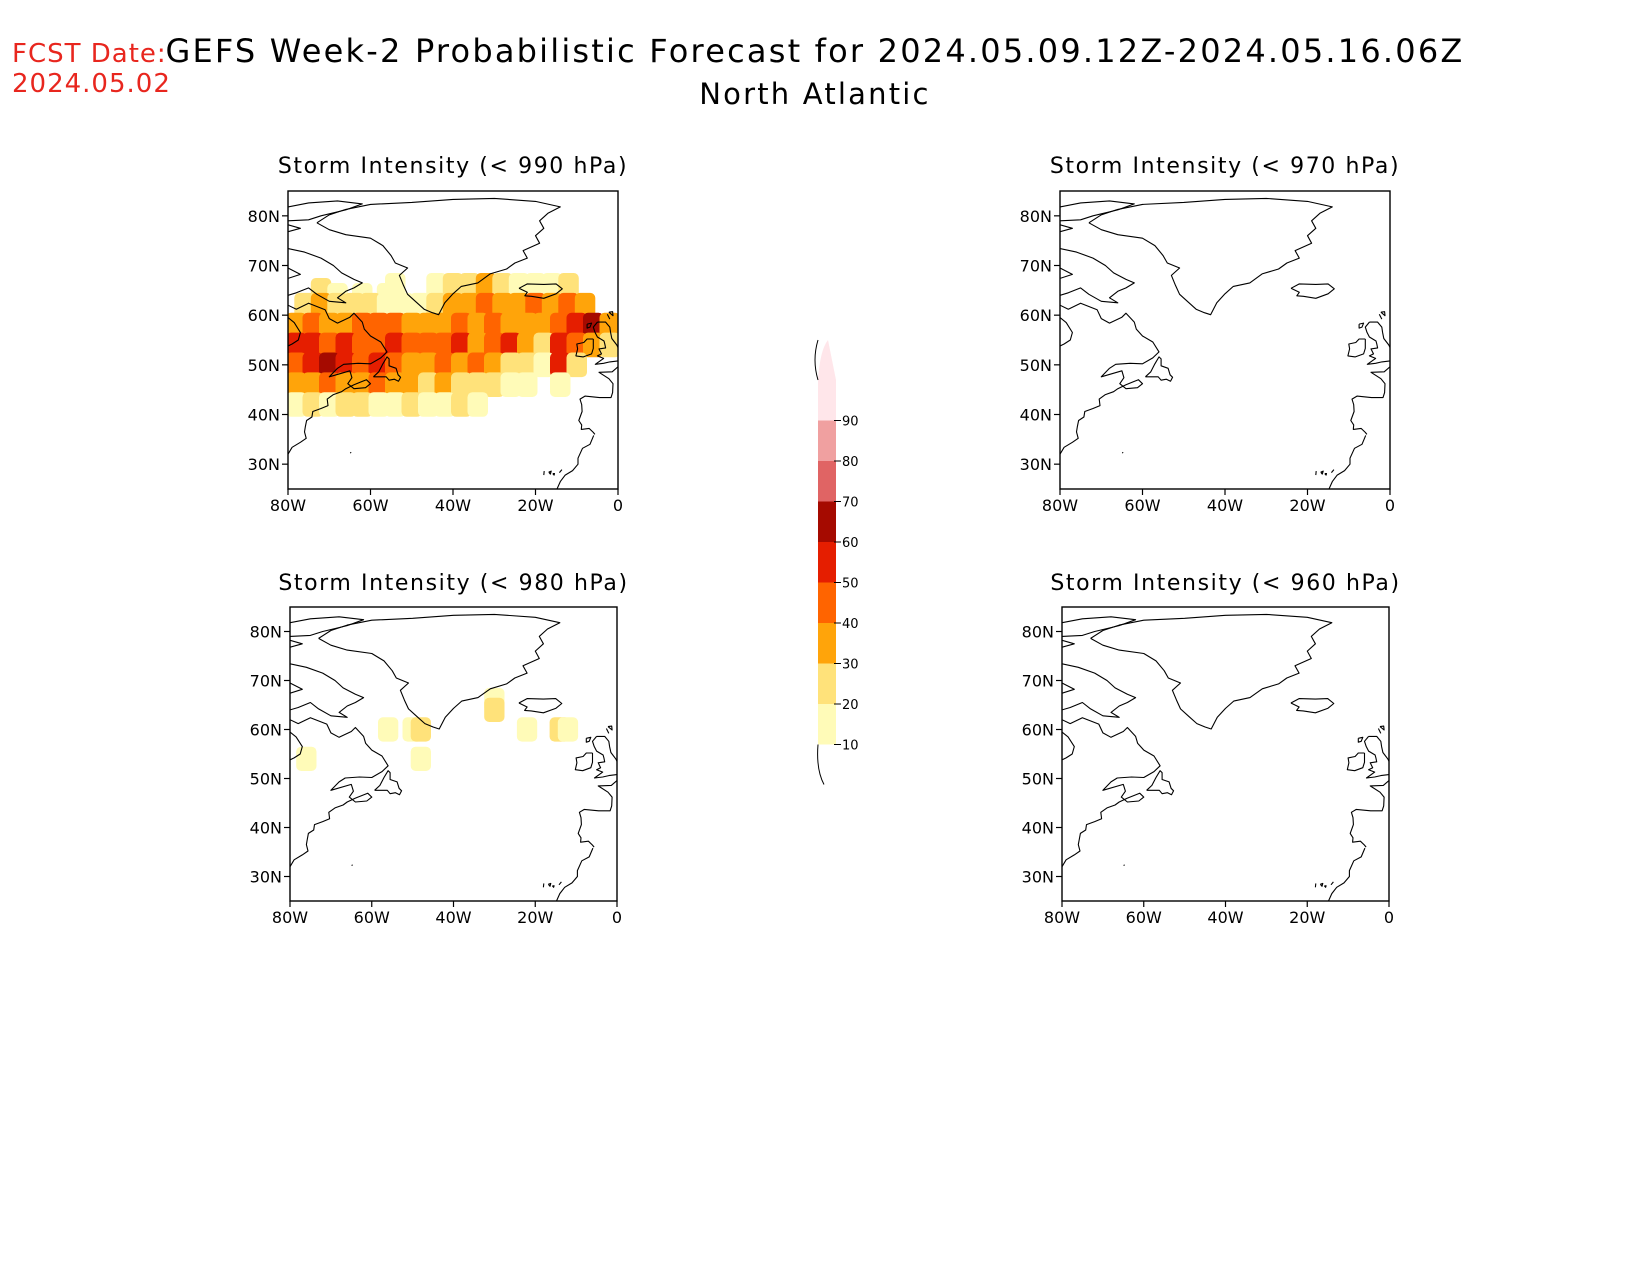 The image size is (1650, 1279). Describe the element at coordinates (850, 543) in the screenshot. I see `colorbar-label: 60` at that location.